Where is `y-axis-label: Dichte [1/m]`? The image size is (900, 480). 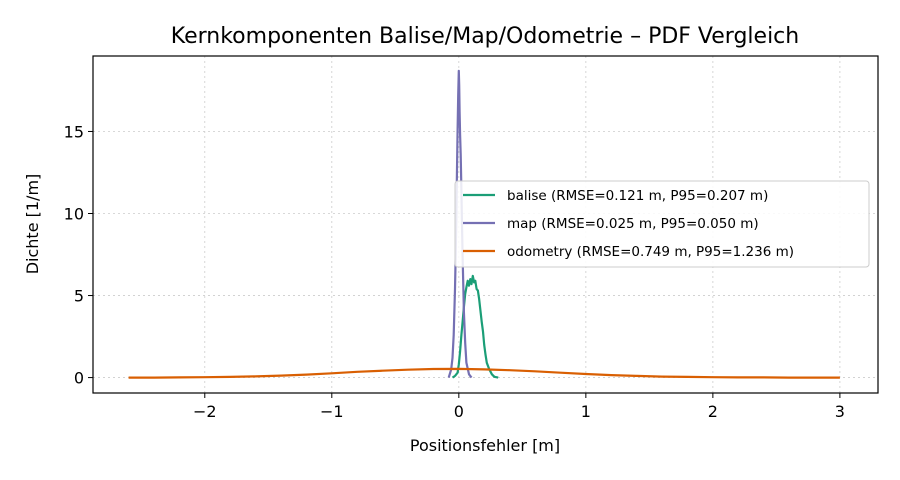 y-axis-label: Dichte [1/m] is located at coordinates (32, 224).